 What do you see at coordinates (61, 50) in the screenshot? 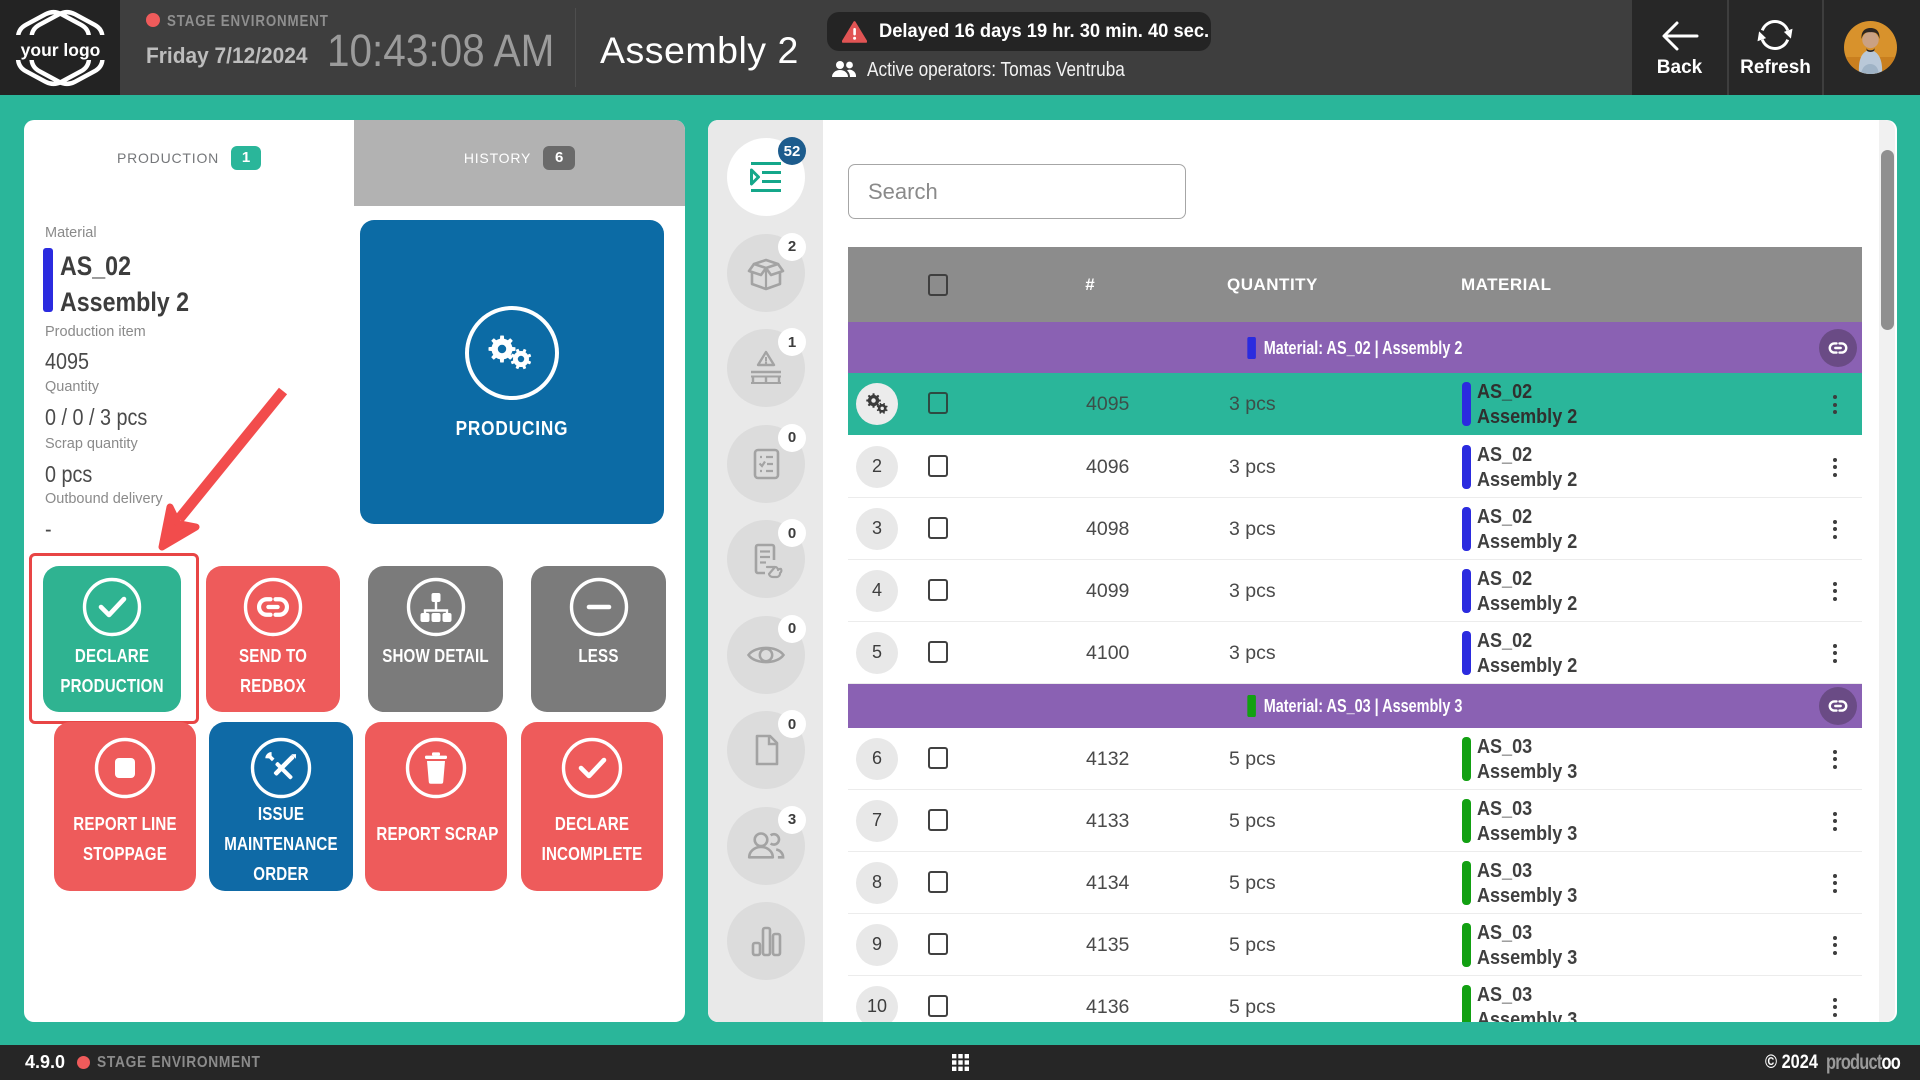
I see `svg-text: your logo` at bounding box center [61, 50].